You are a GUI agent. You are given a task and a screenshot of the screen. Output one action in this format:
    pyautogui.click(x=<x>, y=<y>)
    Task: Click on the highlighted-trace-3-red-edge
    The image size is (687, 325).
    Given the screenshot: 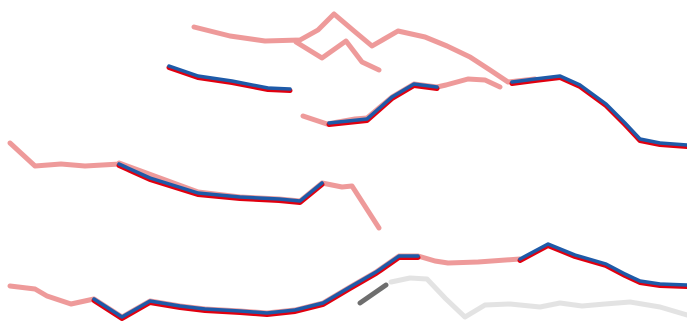 What is the action you would take?
    pyautogui.click(x=599, y=112)
    